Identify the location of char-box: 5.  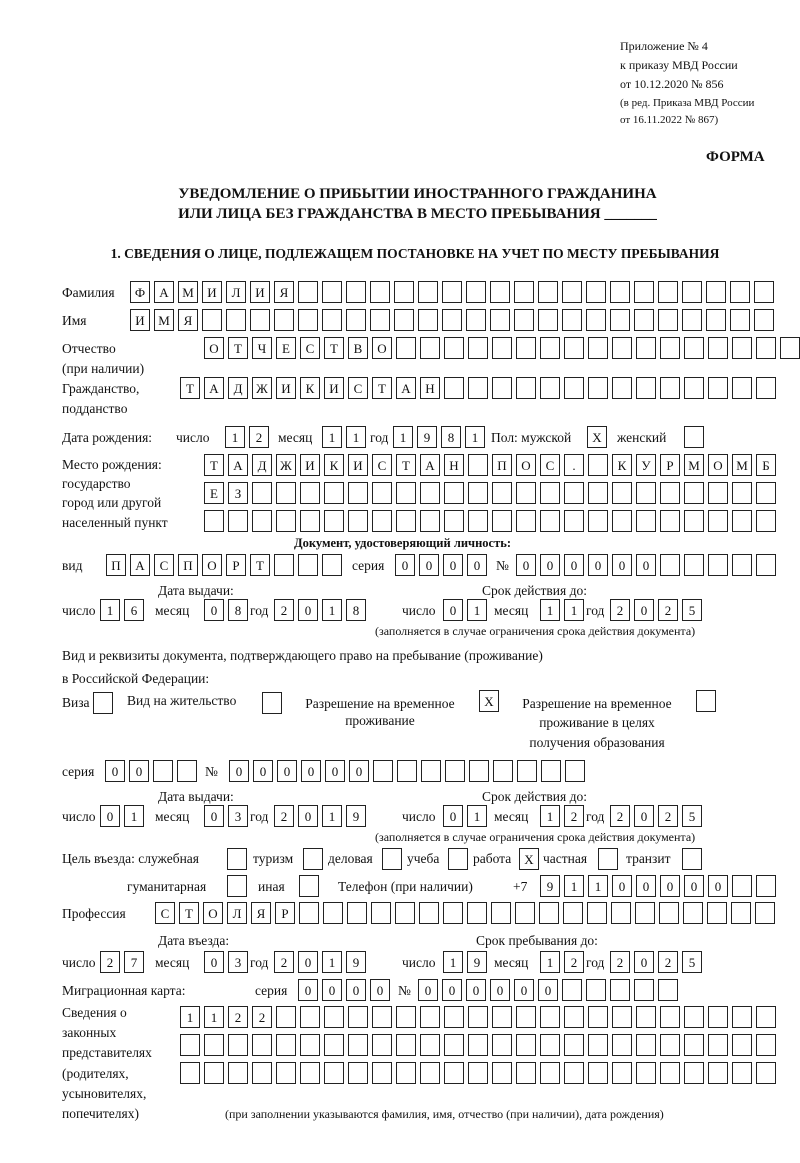
(692, 610).